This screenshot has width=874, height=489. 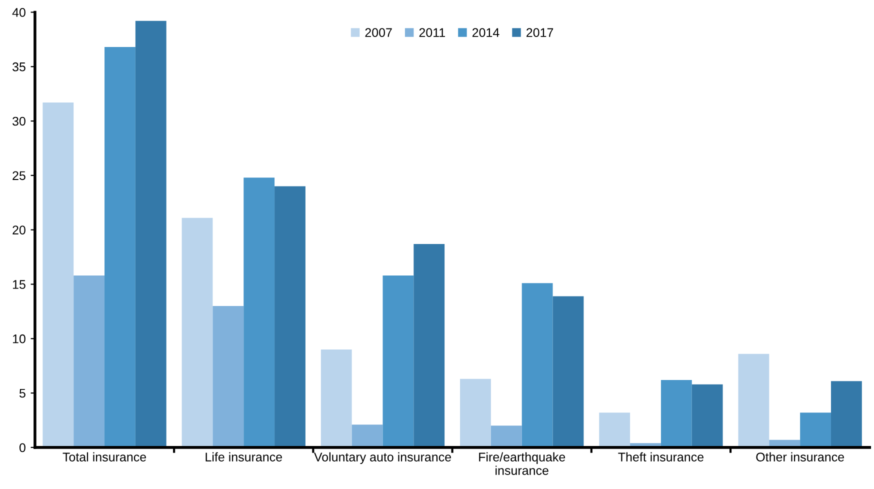 What do you see at coordinates (19, 339) in the screenshot?
I see `y-tick-label: 10` at bounding box center [19, 339].